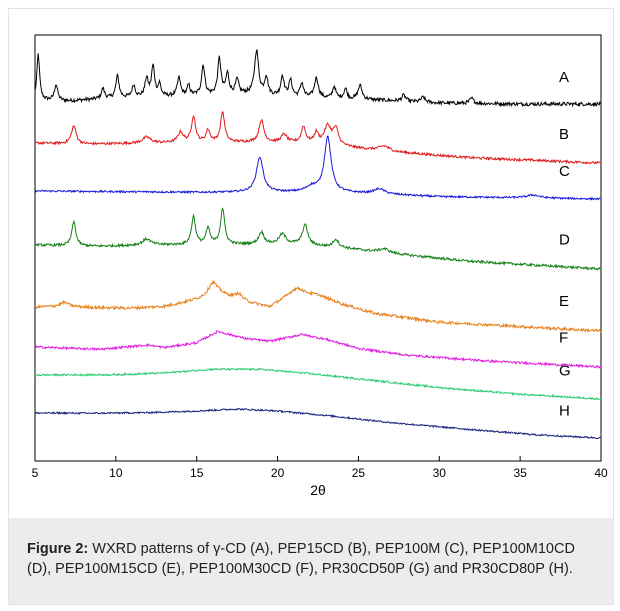 The width and height of the screenshot is (620, 611). Describe the element at coordinates (318, 78) in the screenshot. I see `curve-A` at that location.